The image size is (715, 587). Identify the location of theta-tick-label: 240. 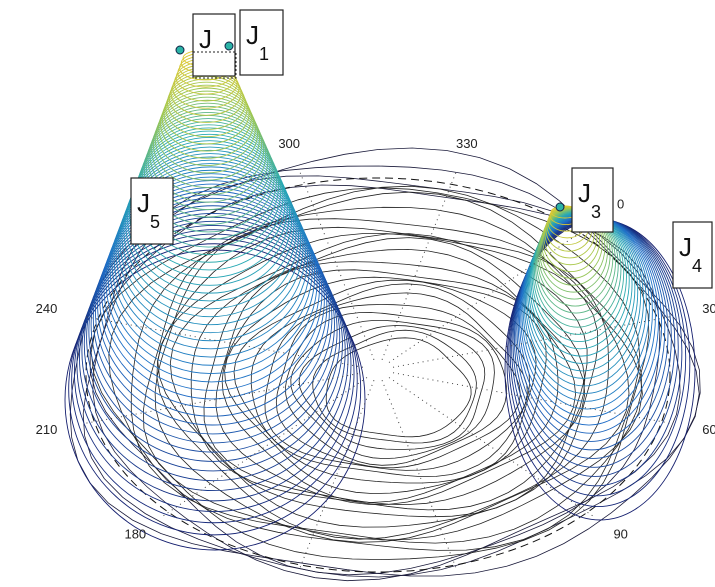
(47, 308).